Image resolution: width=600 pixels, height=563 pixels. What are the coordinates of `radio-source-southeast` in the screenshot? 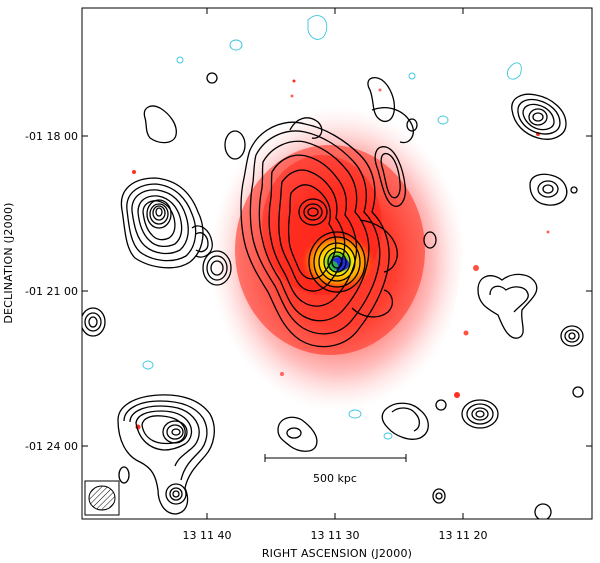 It's located at (482, 452).